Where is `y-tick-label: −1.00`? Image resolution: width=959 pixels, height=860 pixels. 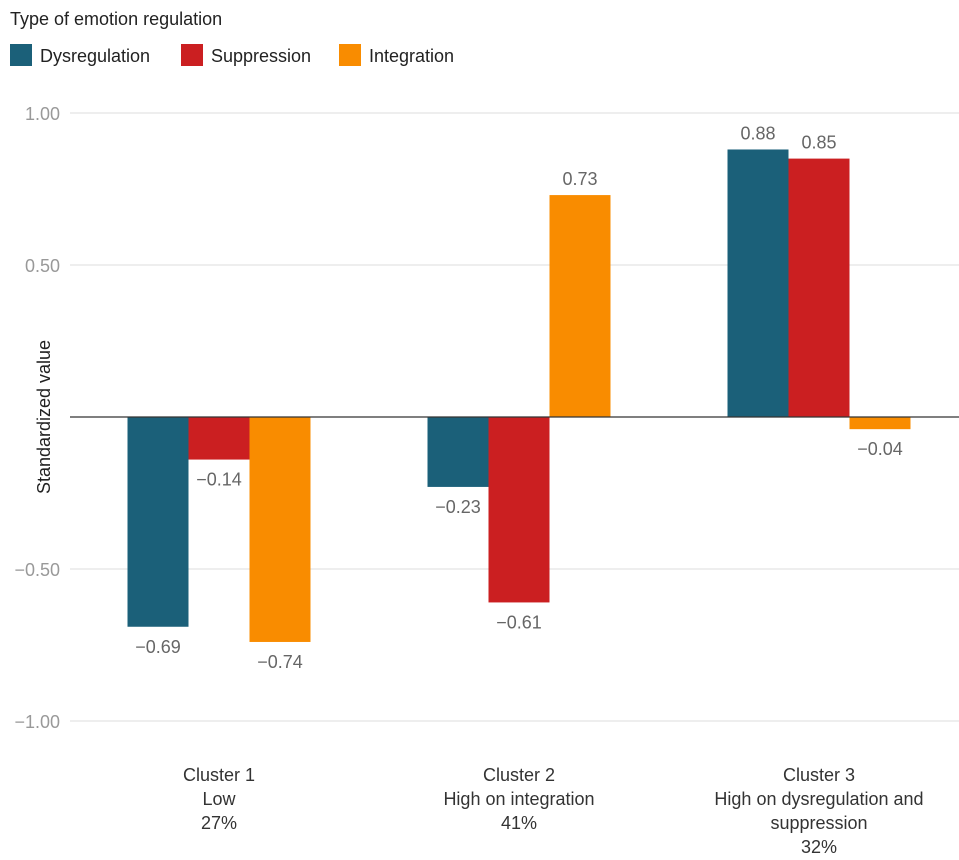
y-tick-label: −1.00 is located at coordinates (37, 722).